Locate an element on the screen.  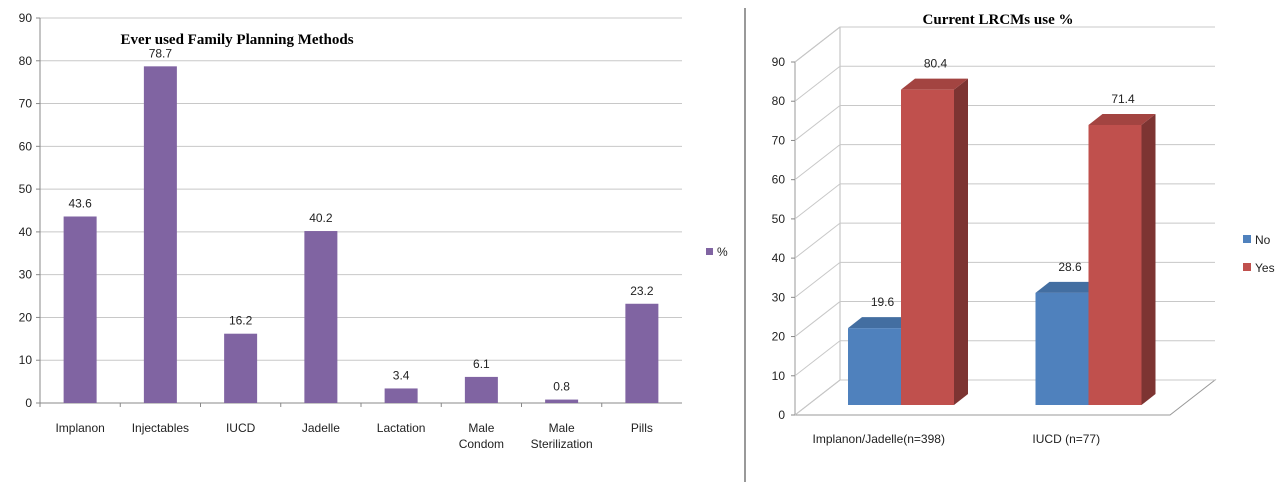
chart1-ytick-label: 60 is located at coordinates (26, 146).